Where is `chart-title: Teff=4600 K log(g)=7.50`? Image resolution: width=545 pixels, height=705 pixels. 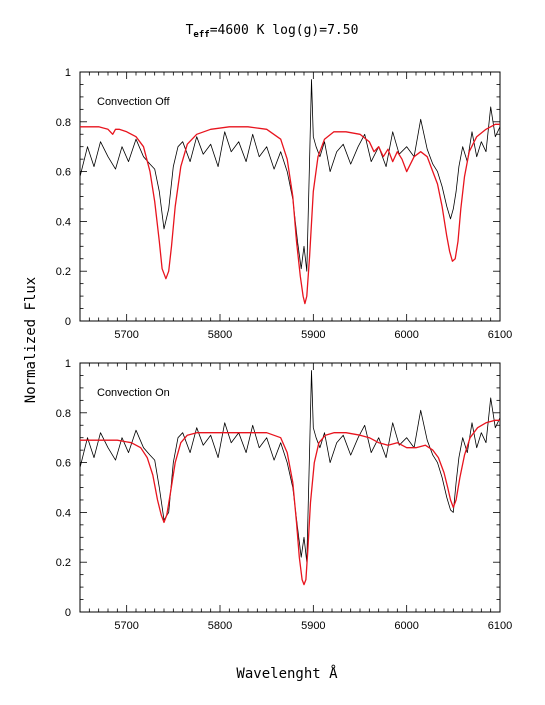
chart-title: Teff=4600 K log(g)=7.50 is located at coordinates (272, 31).